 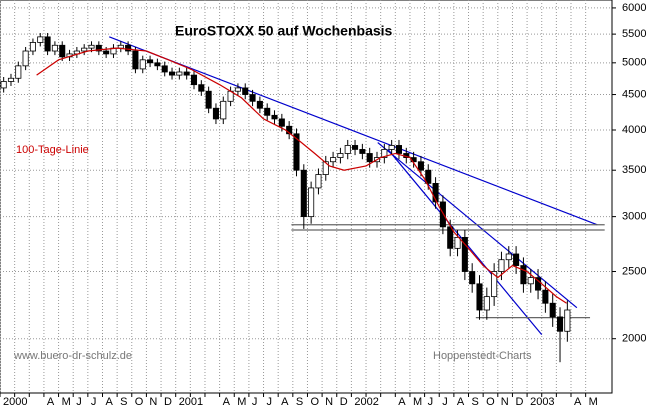 I want to click on y-tick-label: 6000, so click(x=634, y=8).